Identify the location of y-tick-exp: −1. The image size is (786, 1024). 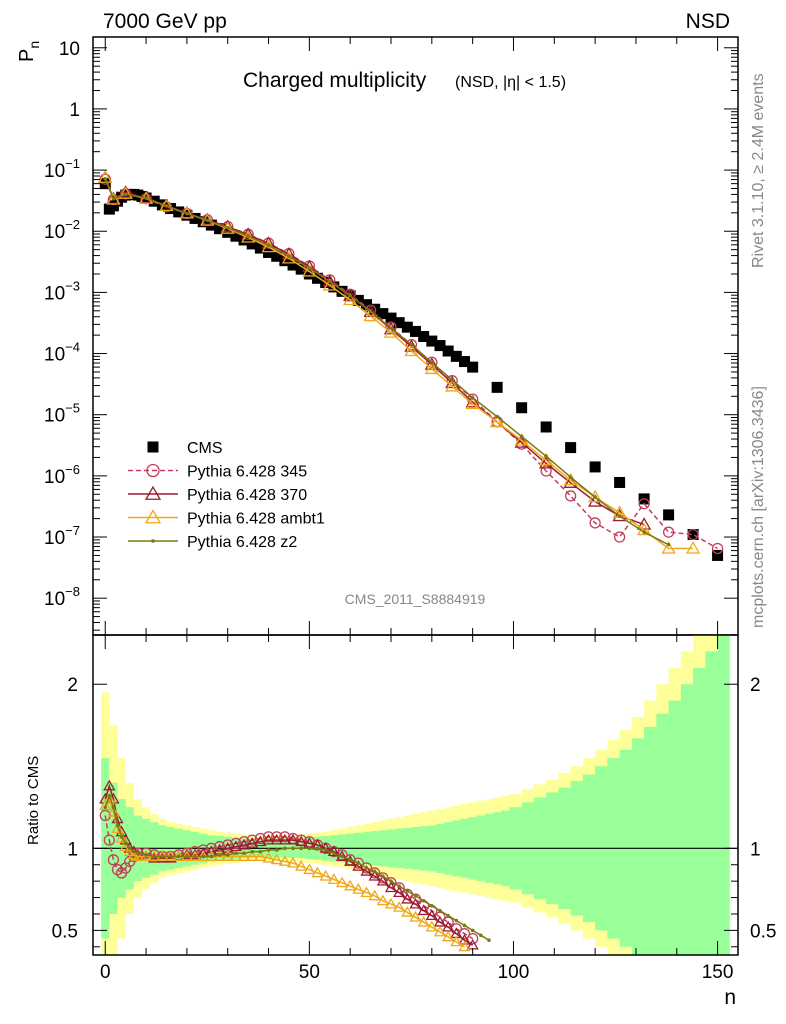
(72, 163).